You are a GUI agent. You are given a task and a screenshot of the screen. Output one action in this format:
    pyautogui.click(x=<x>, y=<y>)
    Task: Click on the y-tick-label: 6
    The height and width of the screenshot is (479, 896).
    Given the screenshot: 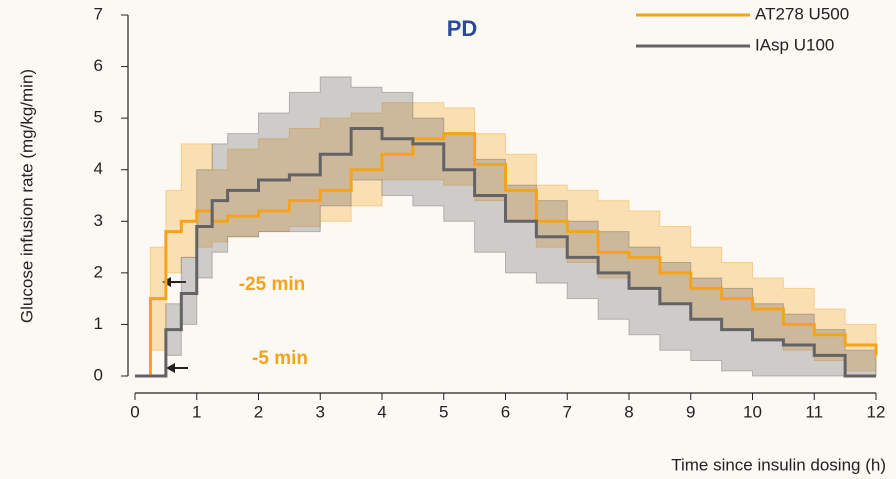 What is the action you would take?
    pyautogui.click(x=98, y=65)
    